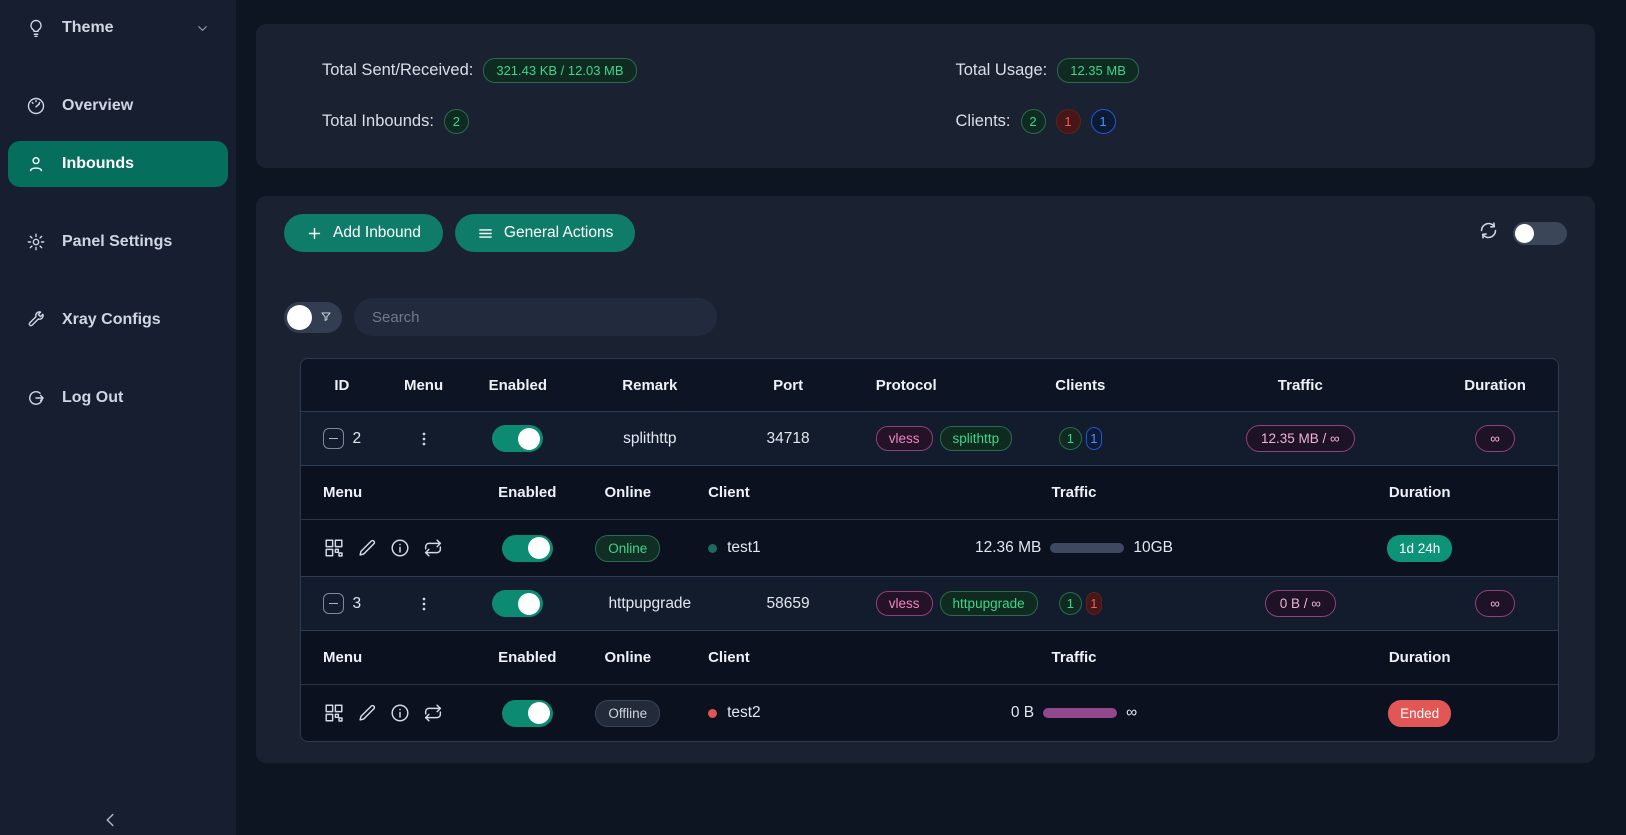 The width and height of the screenshot is (1626, 835). What do you see at coordinates (1132, 712) in the screenshot?
I see `traffic-total: ∞` at bounding box center [1132, 712].